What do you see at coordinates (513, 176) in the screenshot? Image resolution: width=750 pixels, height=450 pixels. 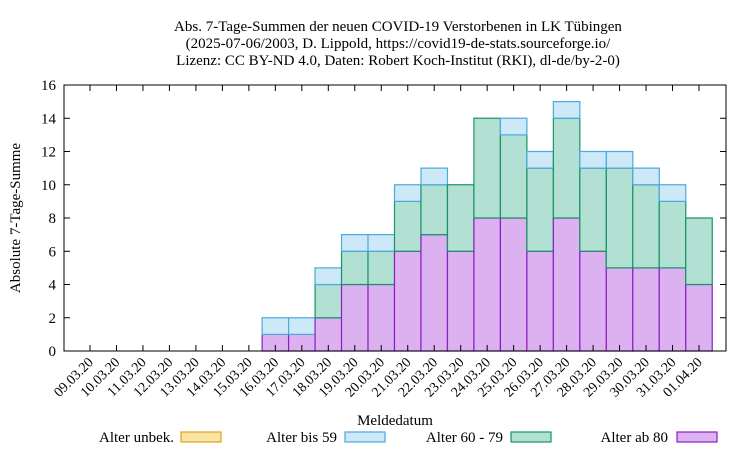 I see `bar-alter-60-79-25.03.20` at bounding box center [513, 176].